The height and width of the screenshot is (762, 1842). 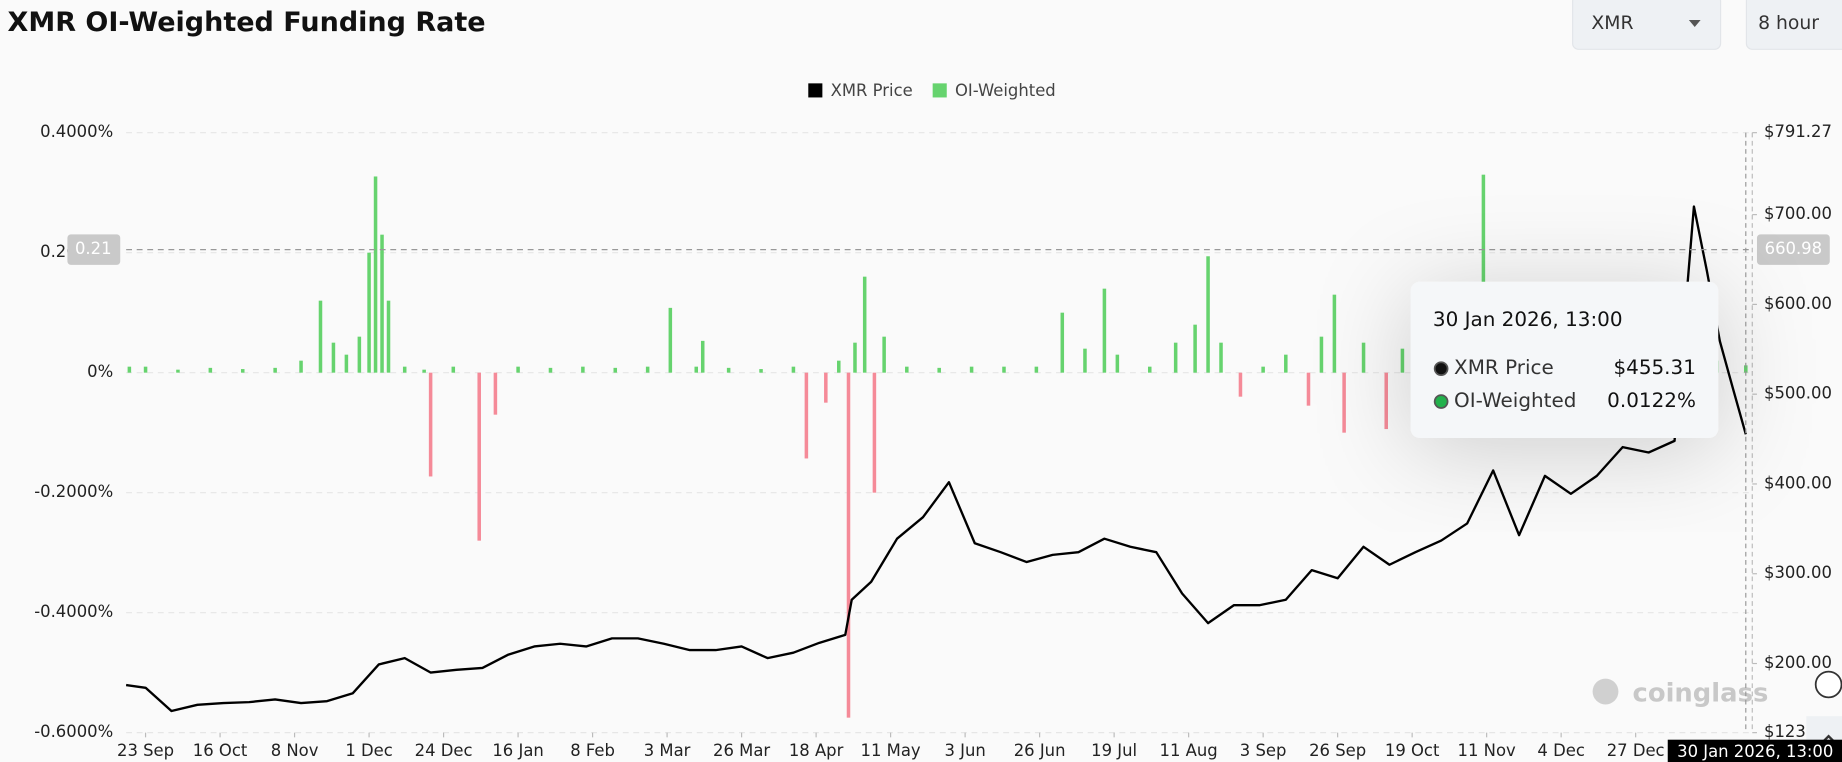 What do you see at coordinates (1647, 25) in the screenshot?
I see `symbol-select` at bounding box center [1647, 25].